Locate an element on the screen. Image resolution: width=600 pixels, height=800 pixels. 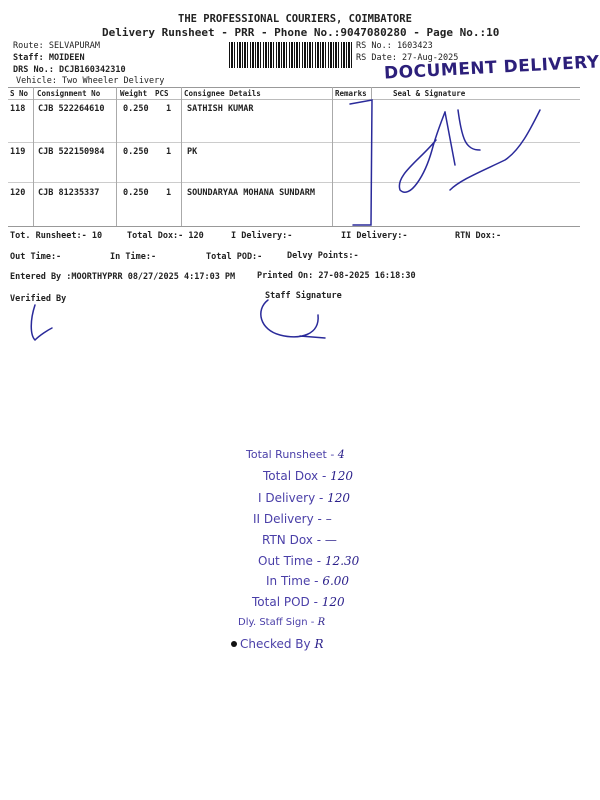
sno: 118 is located at coordinates (18, 109).